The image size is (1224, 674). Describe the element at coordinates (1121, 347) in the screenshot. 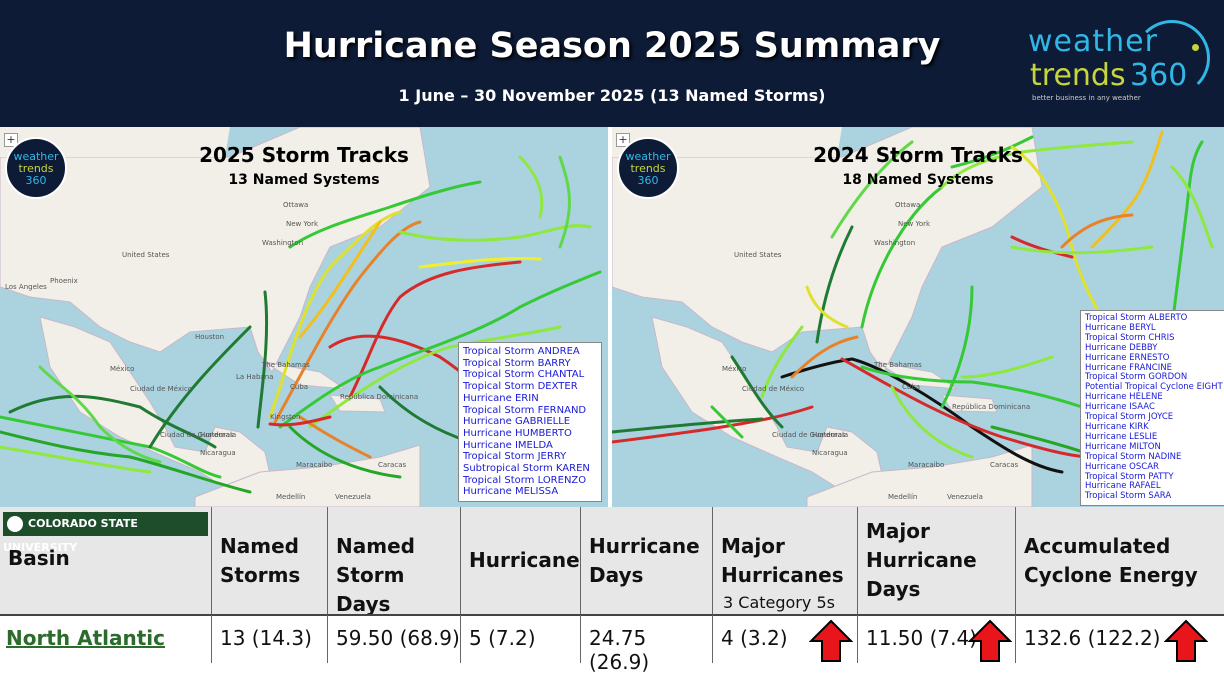

I see `legend-item: Hurricane DEBBY` at that location.